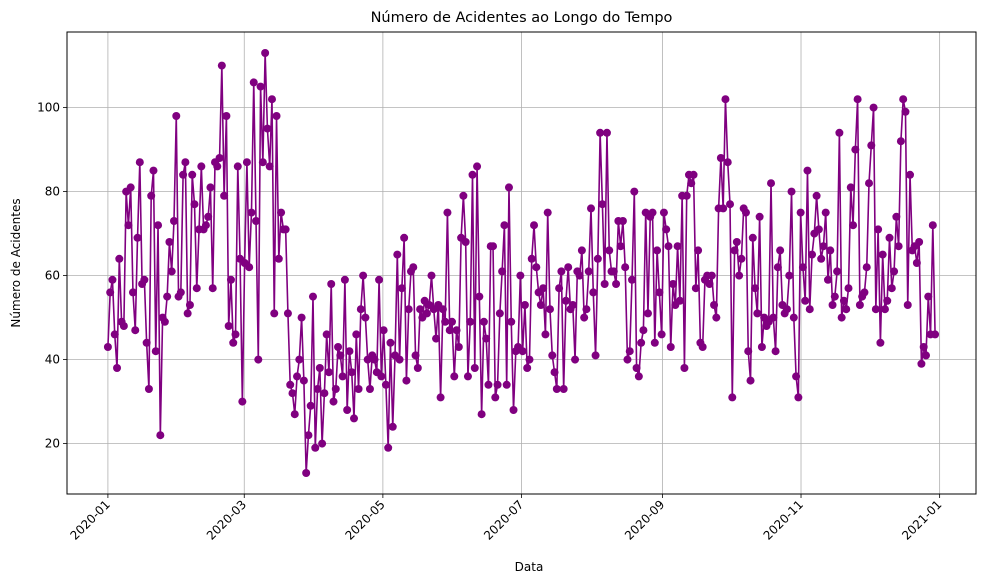 The image size is (1003, 582). What do you see at coordinates (52, 192) in the screenshot?
I see `y-tick-label: 80` at bounding box center [52, 192].